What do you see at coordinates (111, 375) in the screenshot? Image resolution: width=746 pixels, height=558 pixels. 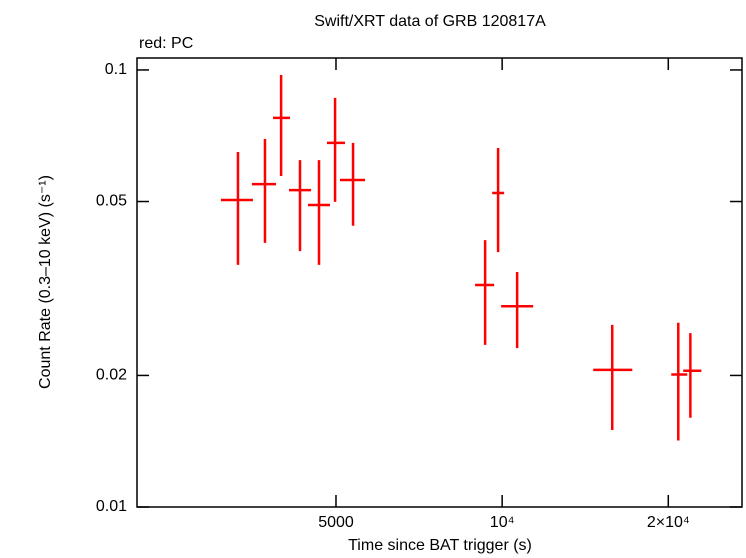 I see `y-tick-label: 0.02` at bounding box center [111, 375].